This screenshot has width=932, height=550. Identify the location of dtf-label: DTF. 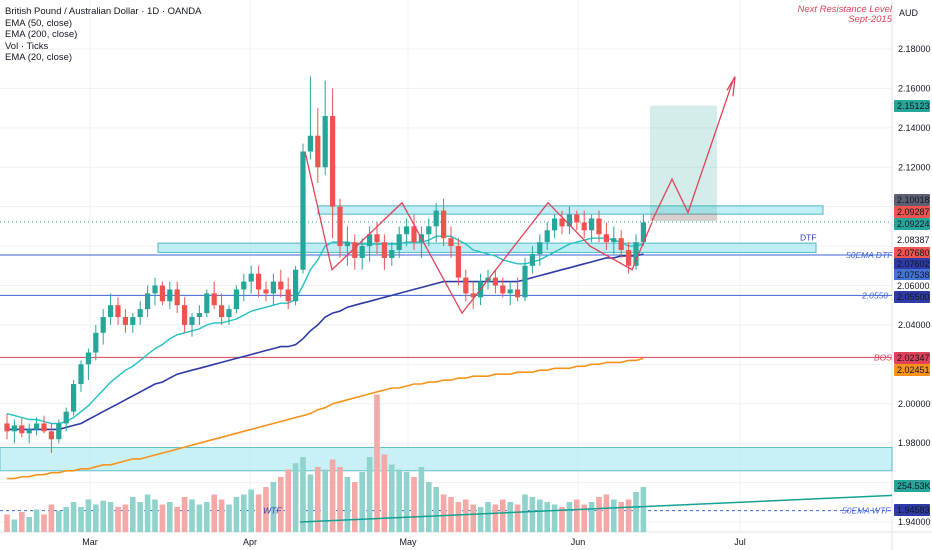
(808, 238).